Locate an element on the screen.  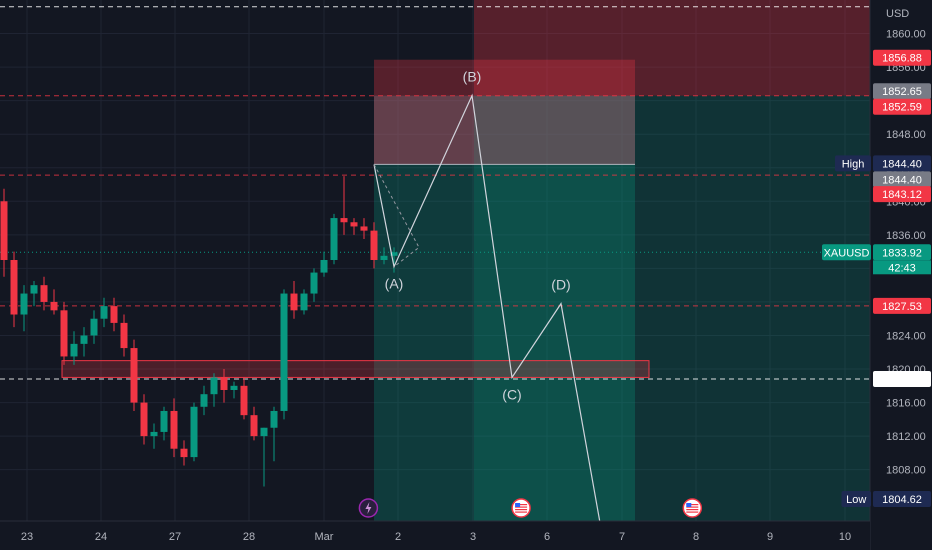
price-tag-side-label: Low is located at coordinates (856, 500).